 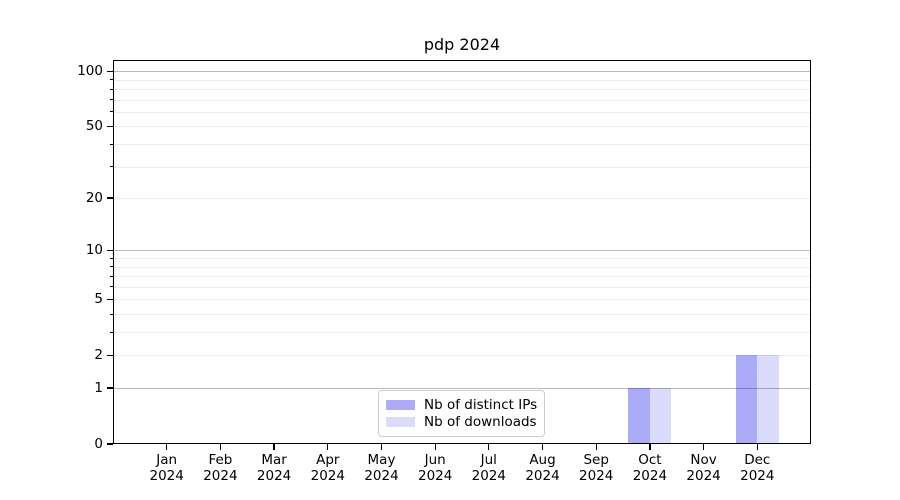 I want to click on y-tick-label: 100, so click(x=90, y=71).